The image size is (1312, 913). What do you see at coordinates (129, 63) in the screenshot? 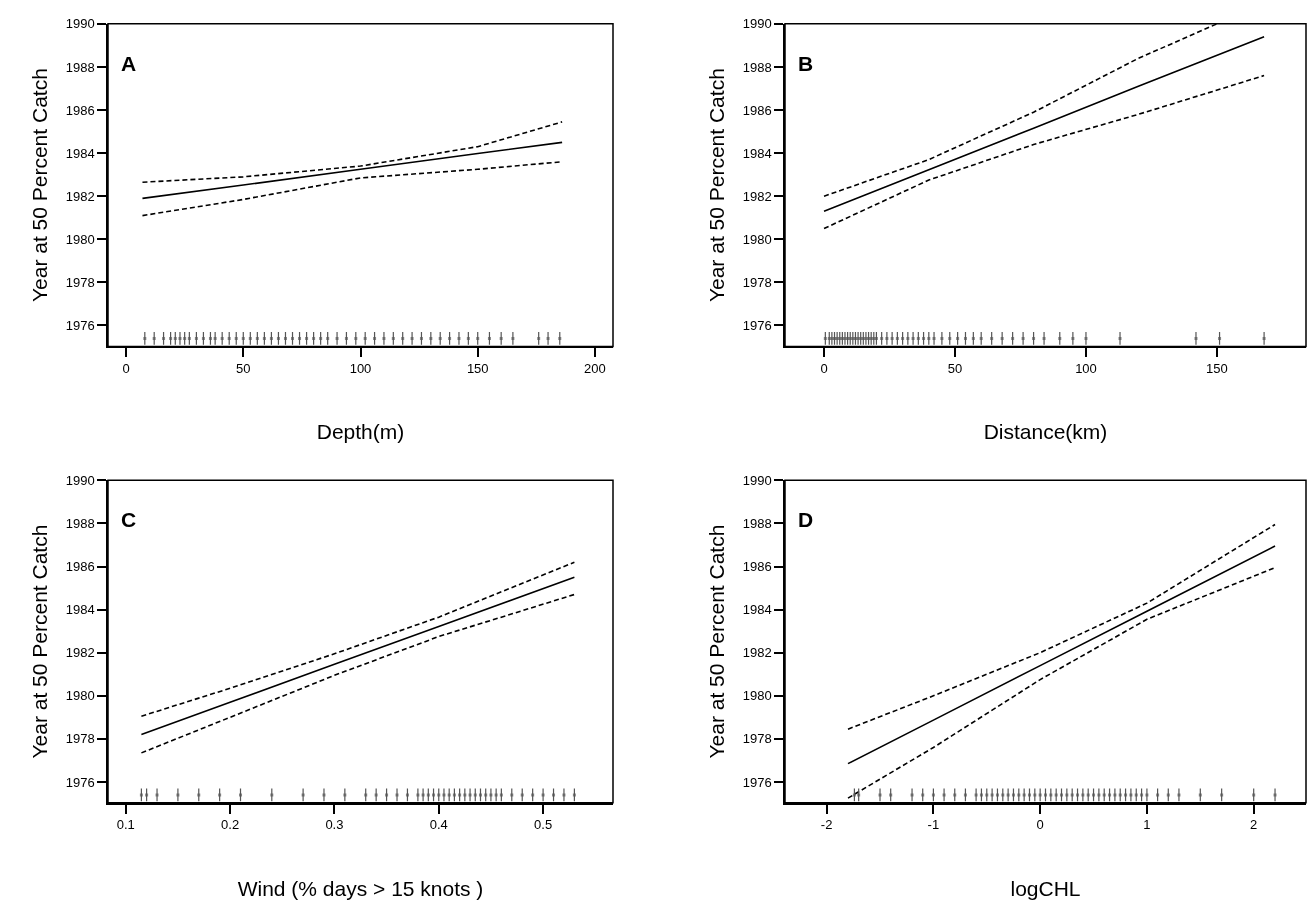
I see `annotation: A` at bounding box center [129, 63].